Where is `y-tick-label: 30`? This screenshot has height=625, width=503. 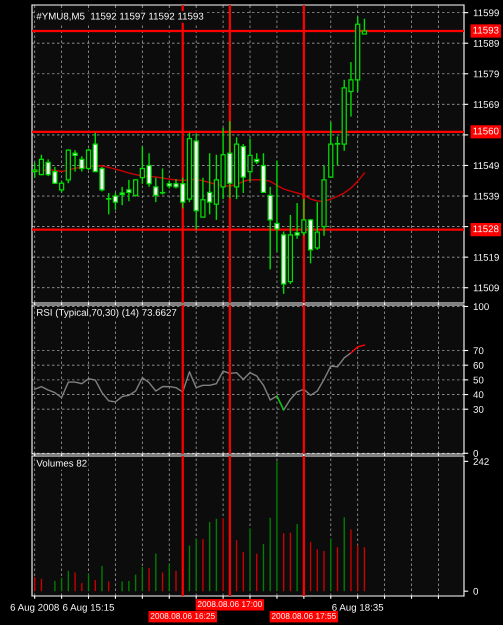
y-tick-label: 30 is located at coordinates (478, 409).